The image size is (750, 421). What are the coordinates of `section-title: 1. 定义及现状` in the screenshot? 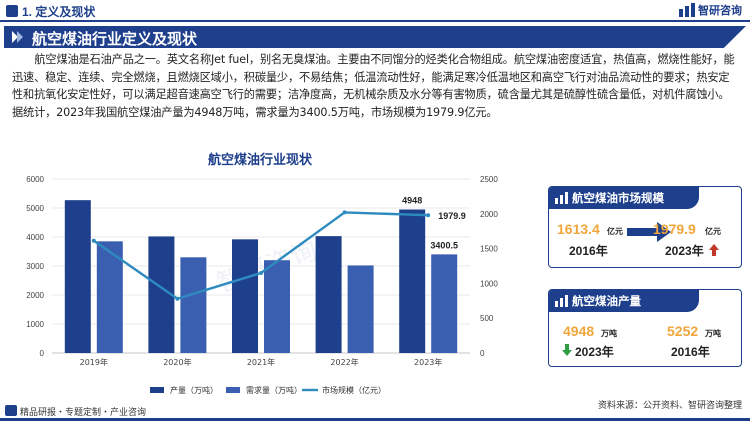 It's located at (59, 12).